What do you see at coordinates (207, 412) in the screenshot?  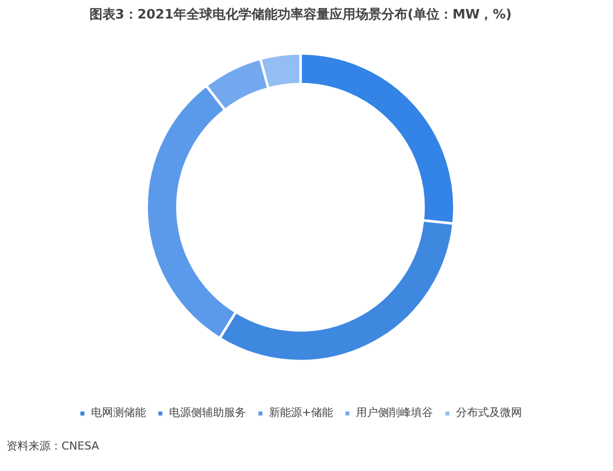 I see `legend-label: 电源侧辅助服务` at bounding box center [207, 412].